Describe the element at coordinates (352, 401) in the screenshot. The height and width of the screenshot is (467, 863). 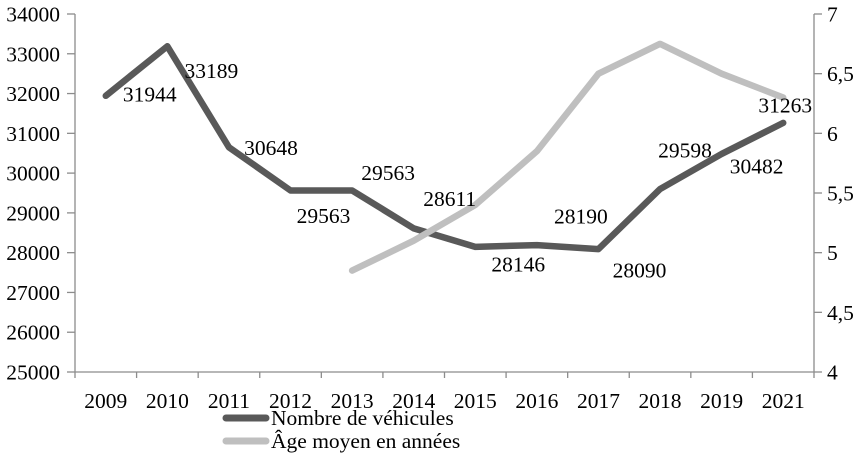
I see `x-axis-category-label: 2013` at that location.